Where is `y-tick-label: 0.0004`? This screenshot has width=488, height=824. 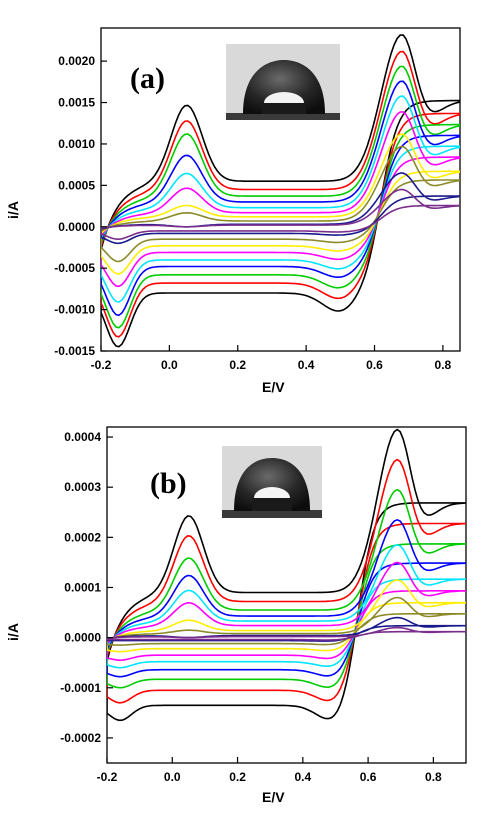
y-tick-label: 0.0004 is located at coordinates (82, 437).